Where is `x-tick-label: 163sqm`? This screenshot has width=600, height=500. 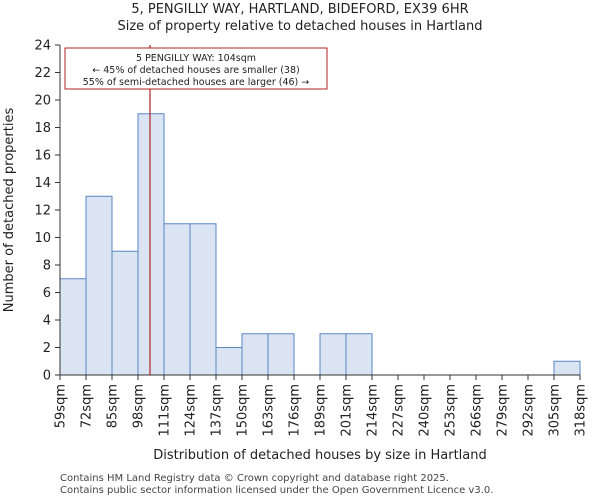 x-tick-label: 163sqm is located at coordinates (269, 410).